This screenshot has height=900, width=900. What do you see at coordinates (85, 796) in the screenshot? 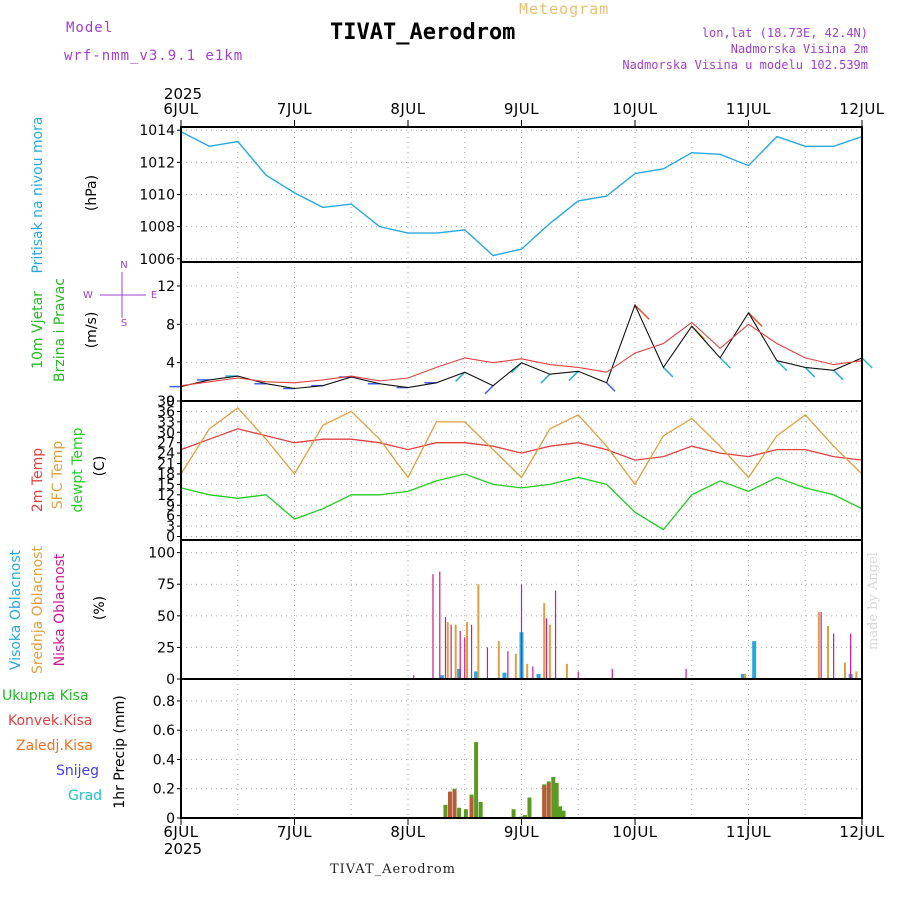
I see `precip-legend-entry: Grad` at bounding box center [85, 796].